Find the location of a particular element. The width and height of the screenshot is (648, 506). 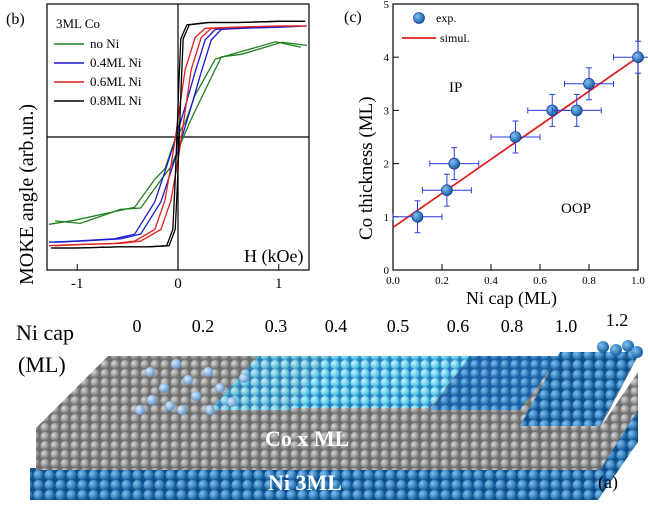

panel-b-legend-label: 0.4ML Ni is located at coordinates (116, 62).